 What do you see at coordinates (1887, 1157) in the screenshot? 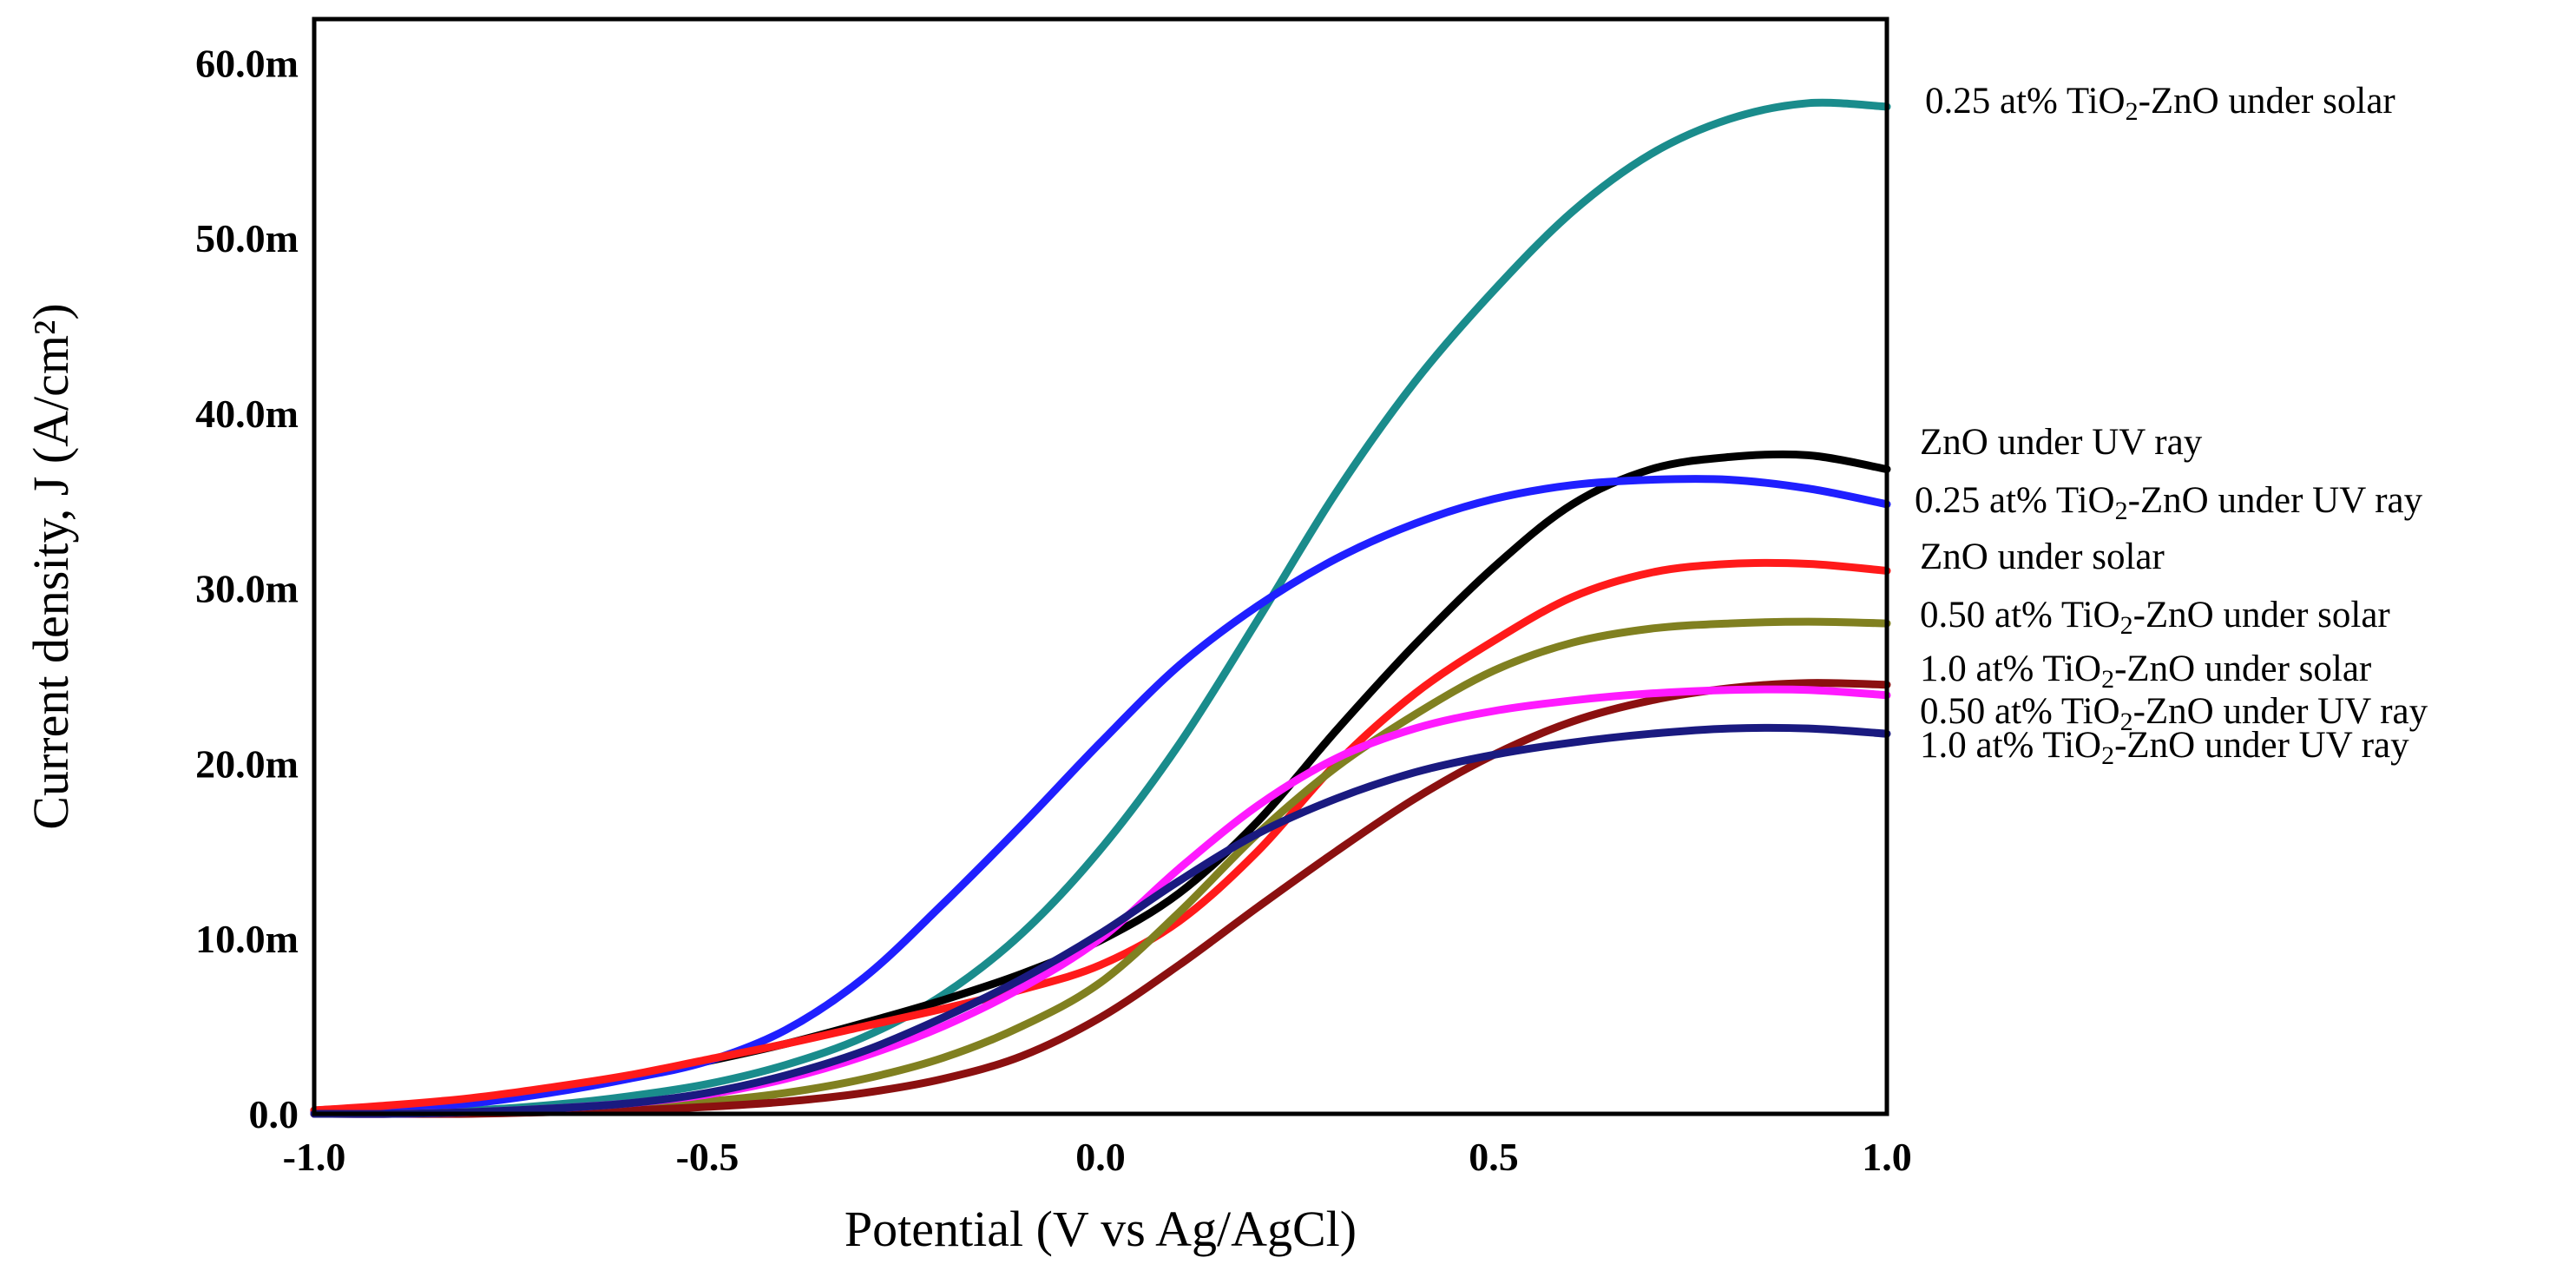
I see `x-tick-label: 1.0` at bounding box center [1887, 1157].